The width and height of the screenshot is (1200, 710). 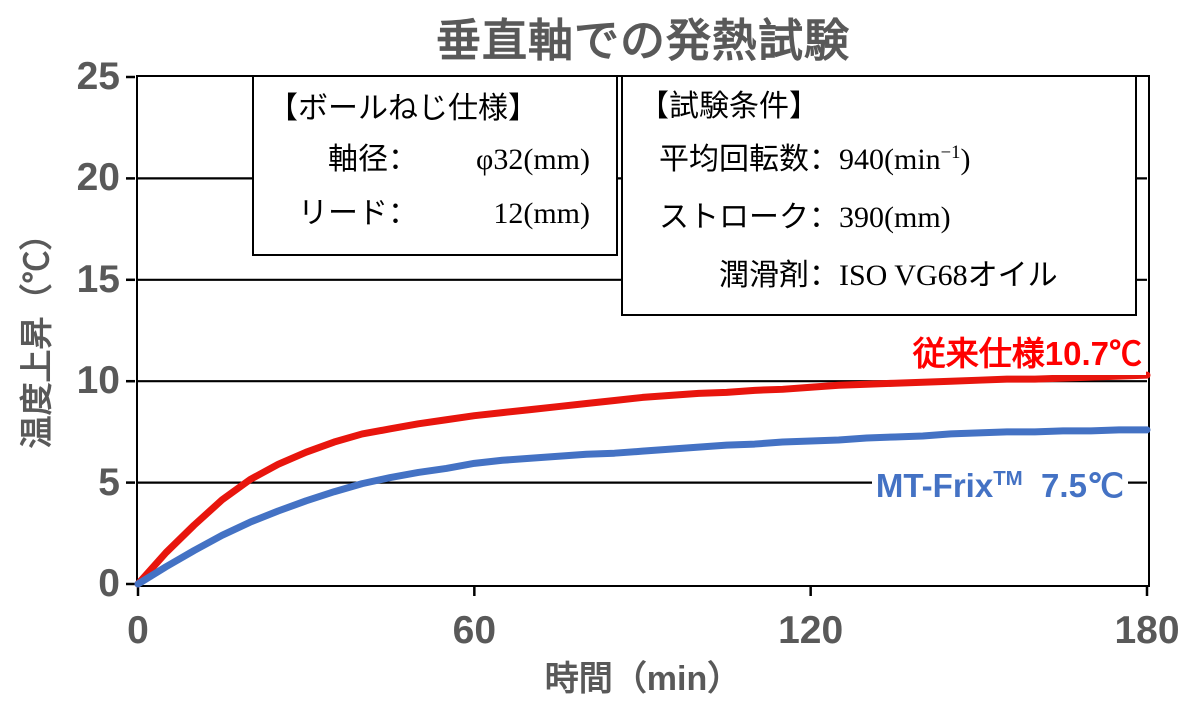 I want to click on x-tick-label: 60, so click(x=474, y=630).